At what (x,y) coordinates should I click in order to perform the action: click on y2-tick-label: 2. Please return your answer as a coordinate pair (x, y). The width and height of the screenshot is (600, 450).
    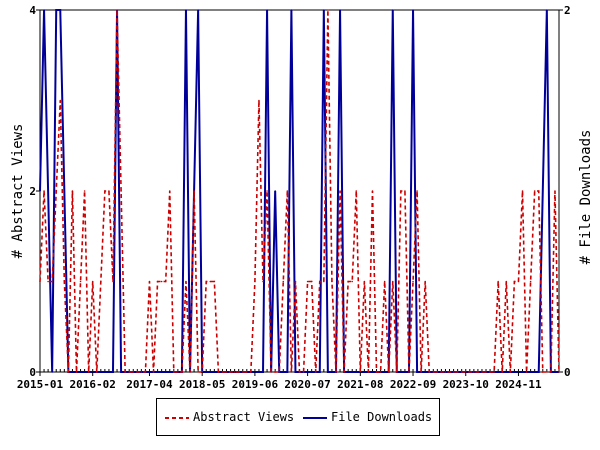
    Looking at the image, I should click on (567, 10).